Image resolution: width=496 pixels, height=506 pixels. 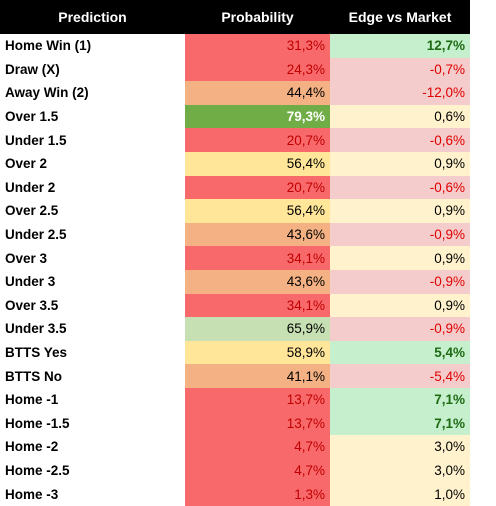 What do you see at coordinates (37, 423) in the screenshot?
I see `prediction-label: Home -1.5` at bounding box center [37, 423].